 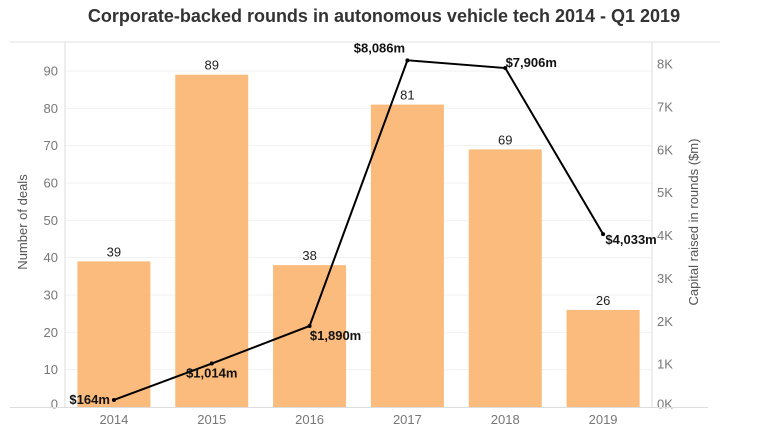 I want to click on x-tick-label: 2015, so click(x=211, y=419).